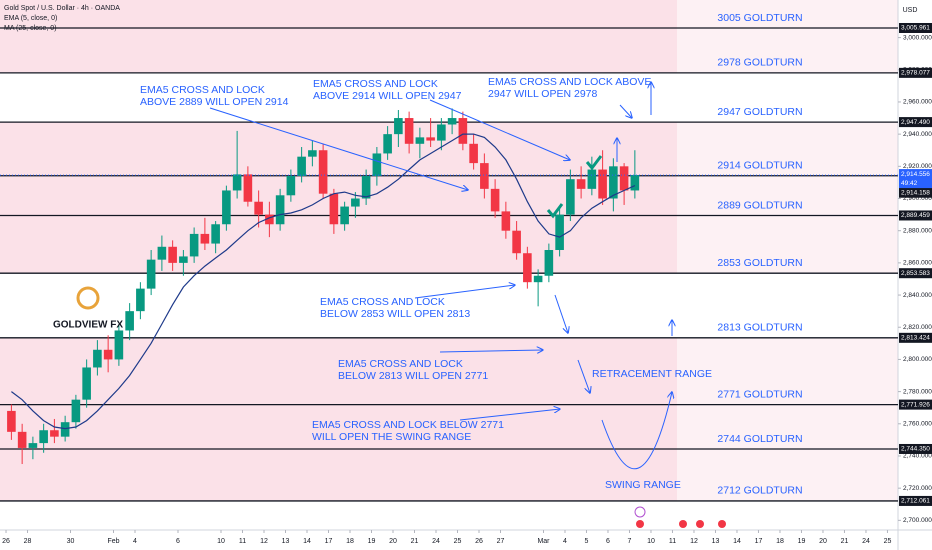  What do you see at coordinates (387, 96) in the screenshot?
I see `annotation: ABOVE 2914 WILL OPEN 2947` at bounding box center [387, 96].